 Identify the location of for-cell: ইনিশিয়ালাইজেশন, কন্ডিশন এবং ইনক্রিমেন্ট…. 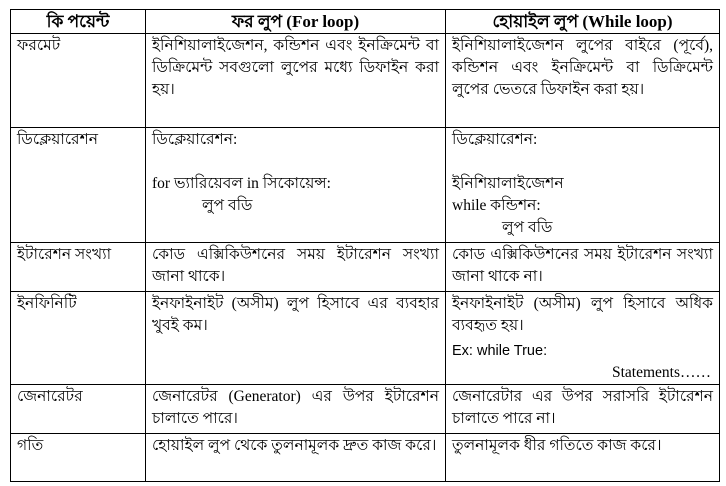
(295, 80).